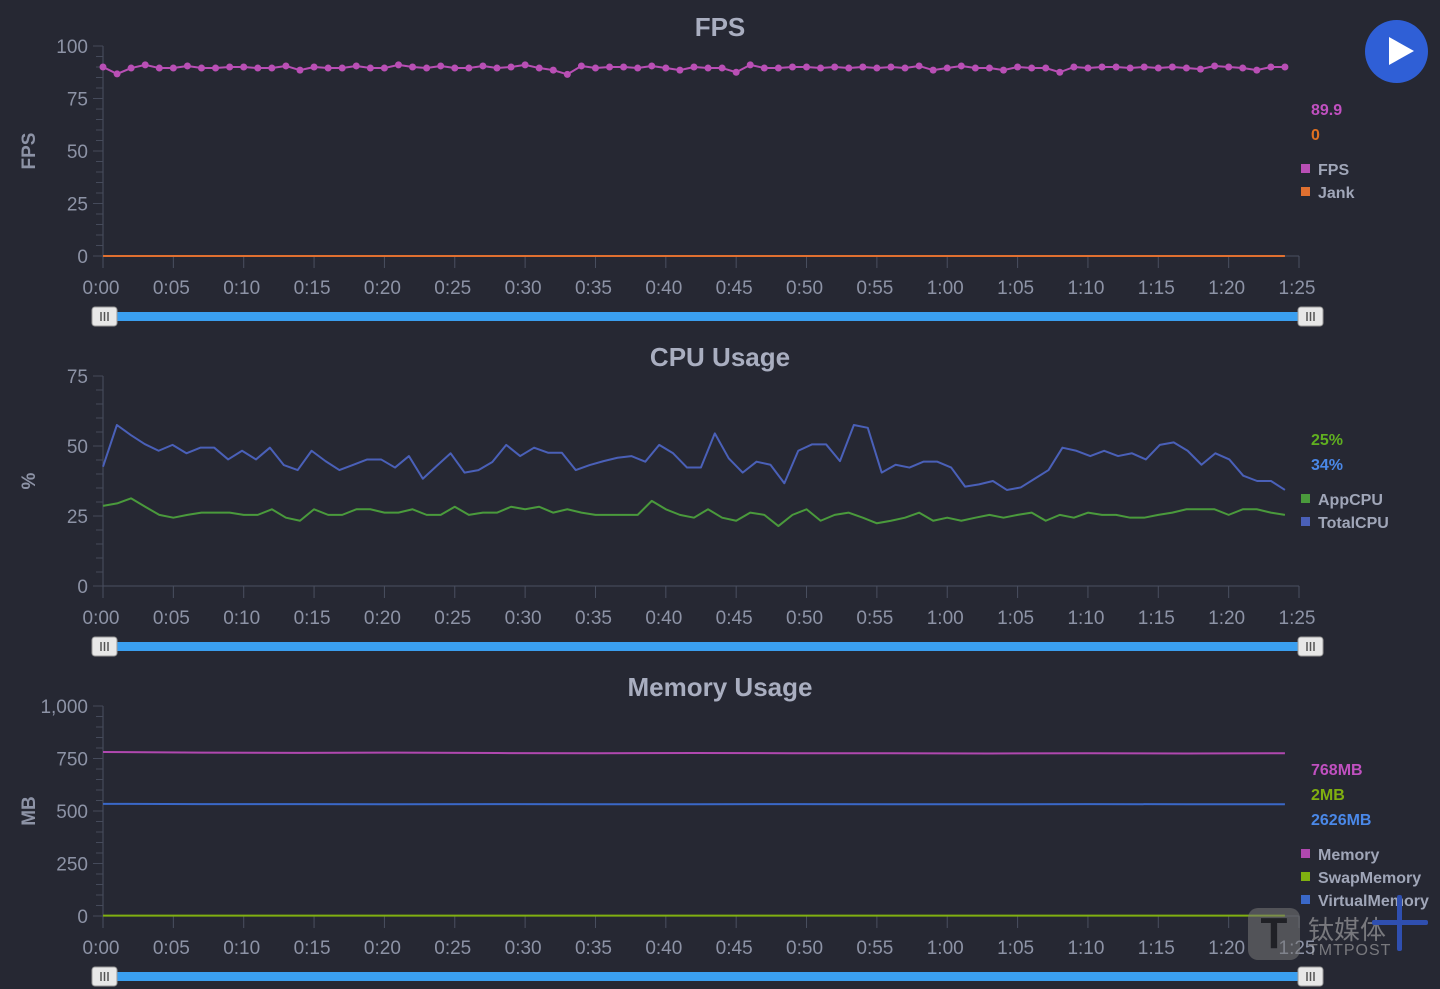 Image resolution: width=1440 pixels, height=989 pixels. I want to click on chart-title: FPS, so click(720, 27).